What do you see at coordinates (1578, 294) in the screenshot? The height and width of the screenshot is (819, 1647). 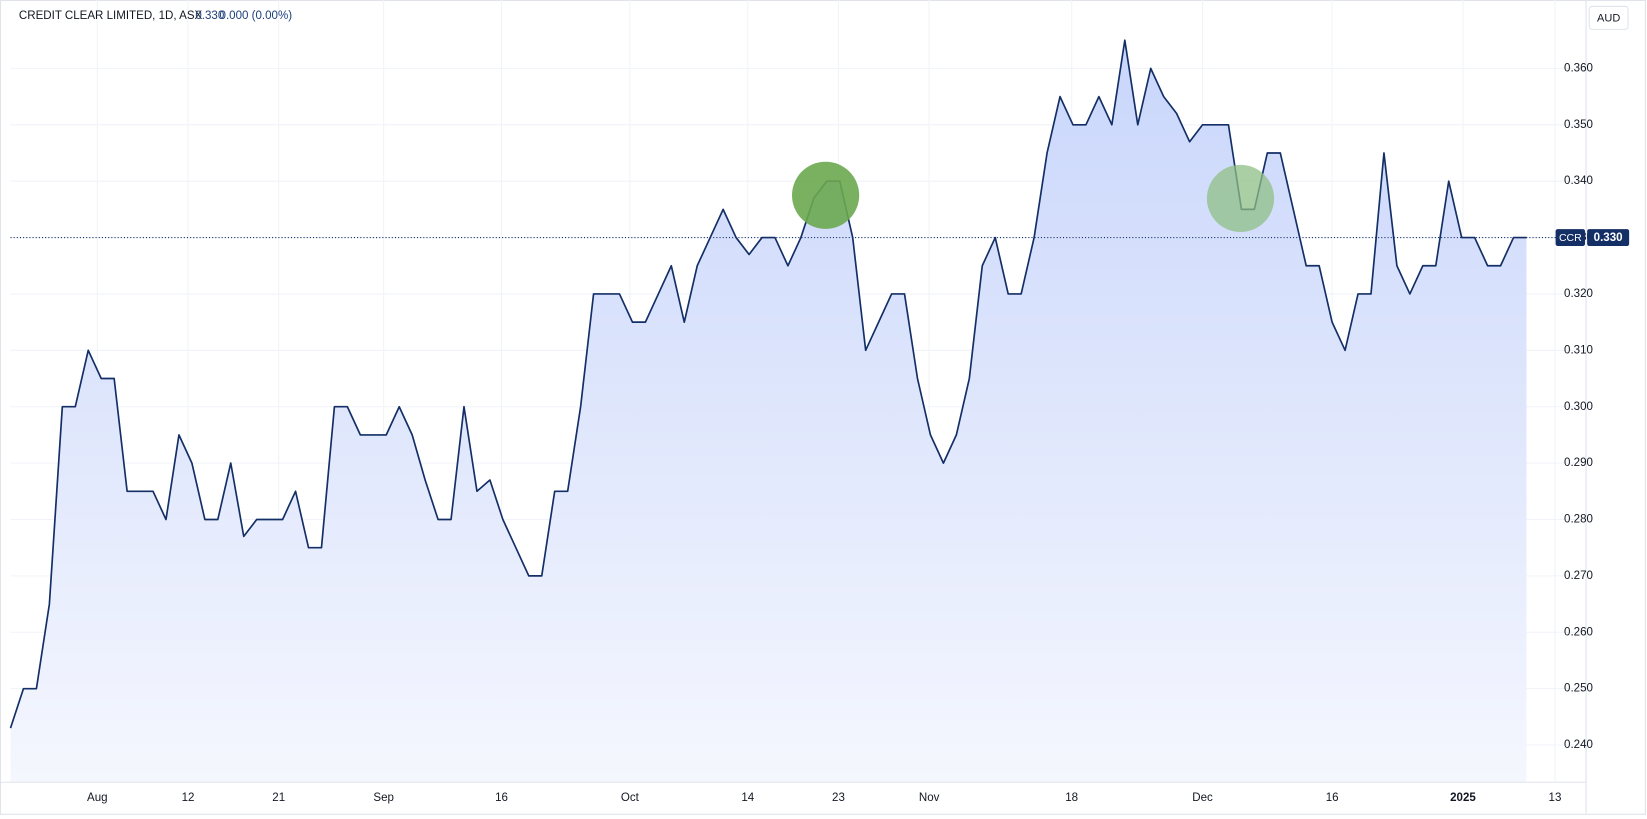 I see `y-tick-label: 0.320` at bounding box center [1578, 294].